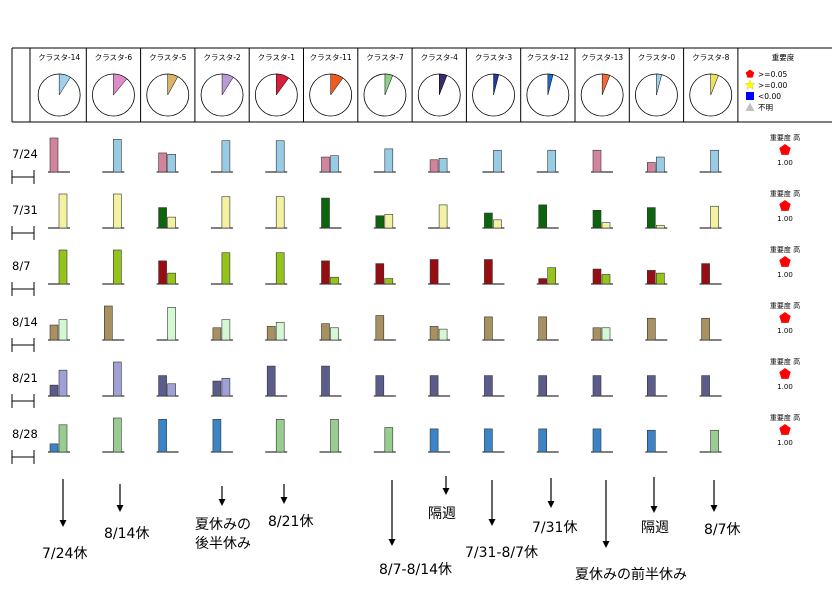  I want to click on cluster-label: クラスタ-3, so click(494, 57).